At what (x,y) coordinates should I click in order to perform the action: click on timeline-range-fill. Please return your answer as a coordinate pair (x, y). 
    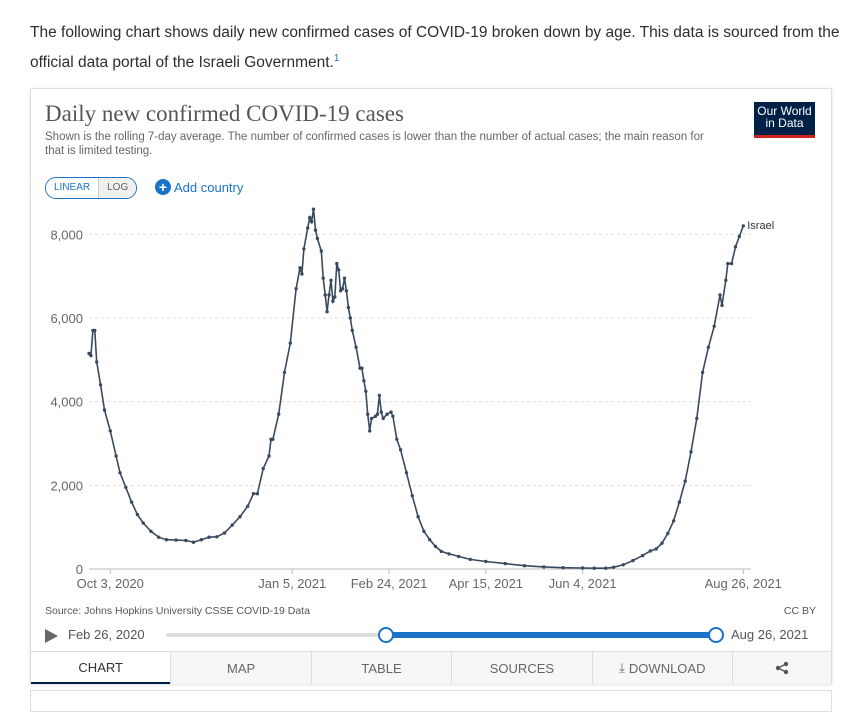
    Looking at the image, I should click on (551, 635).